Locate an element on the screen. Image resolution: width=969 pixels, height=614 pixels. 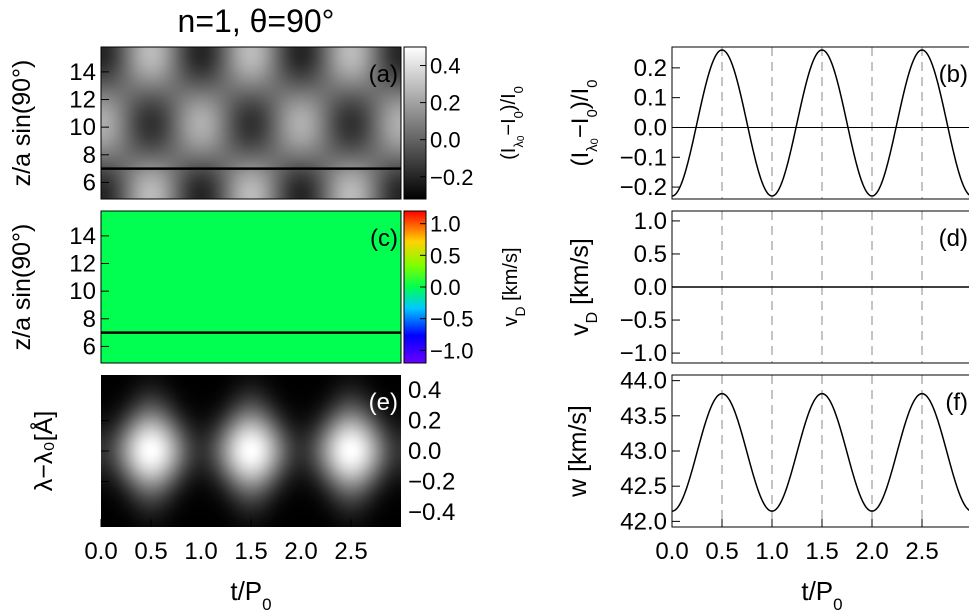
panel-b: 0.2 0.10.0 −0.1 −0.2 (b) (Iλ0−I0)/I0 is located at coordinates (768, 123).